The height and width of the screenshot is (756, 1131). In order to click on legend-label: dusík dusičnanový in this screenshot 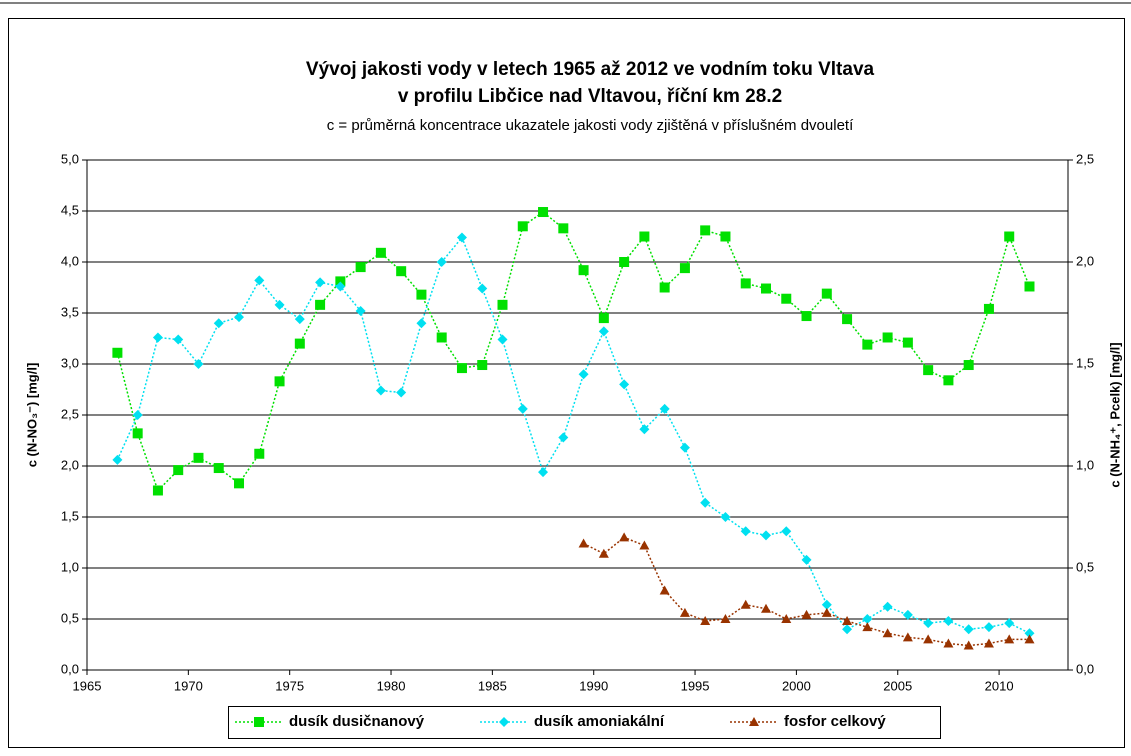, I will do `click(357, 721)`.